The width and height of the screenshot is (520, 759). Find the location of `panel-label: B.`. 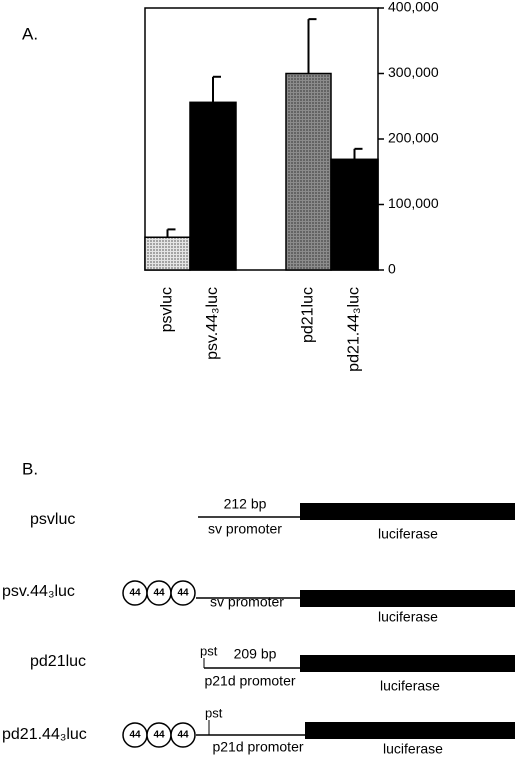

panel-label: B. is located at coordinates (30, 468).